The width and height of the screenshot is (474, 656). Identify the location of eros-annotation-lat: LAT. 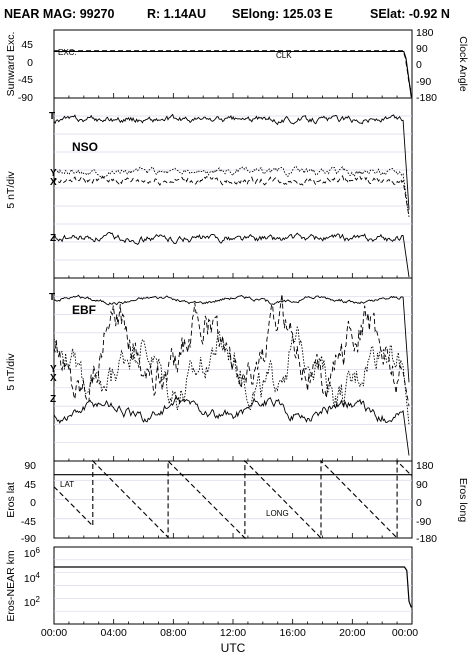
(67, 484).